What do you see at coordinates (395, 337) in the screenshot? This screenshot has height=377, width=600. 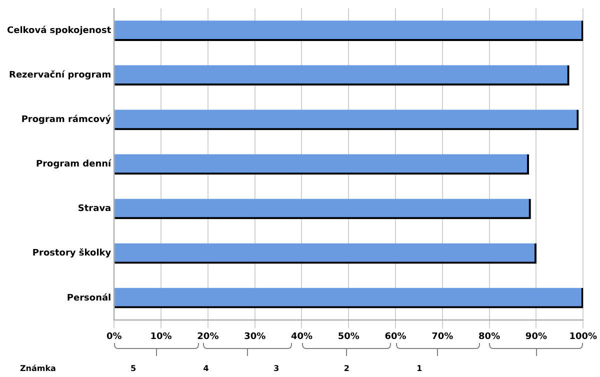 I see `x-tick-label: 60%` at bounding box center [395, 337].